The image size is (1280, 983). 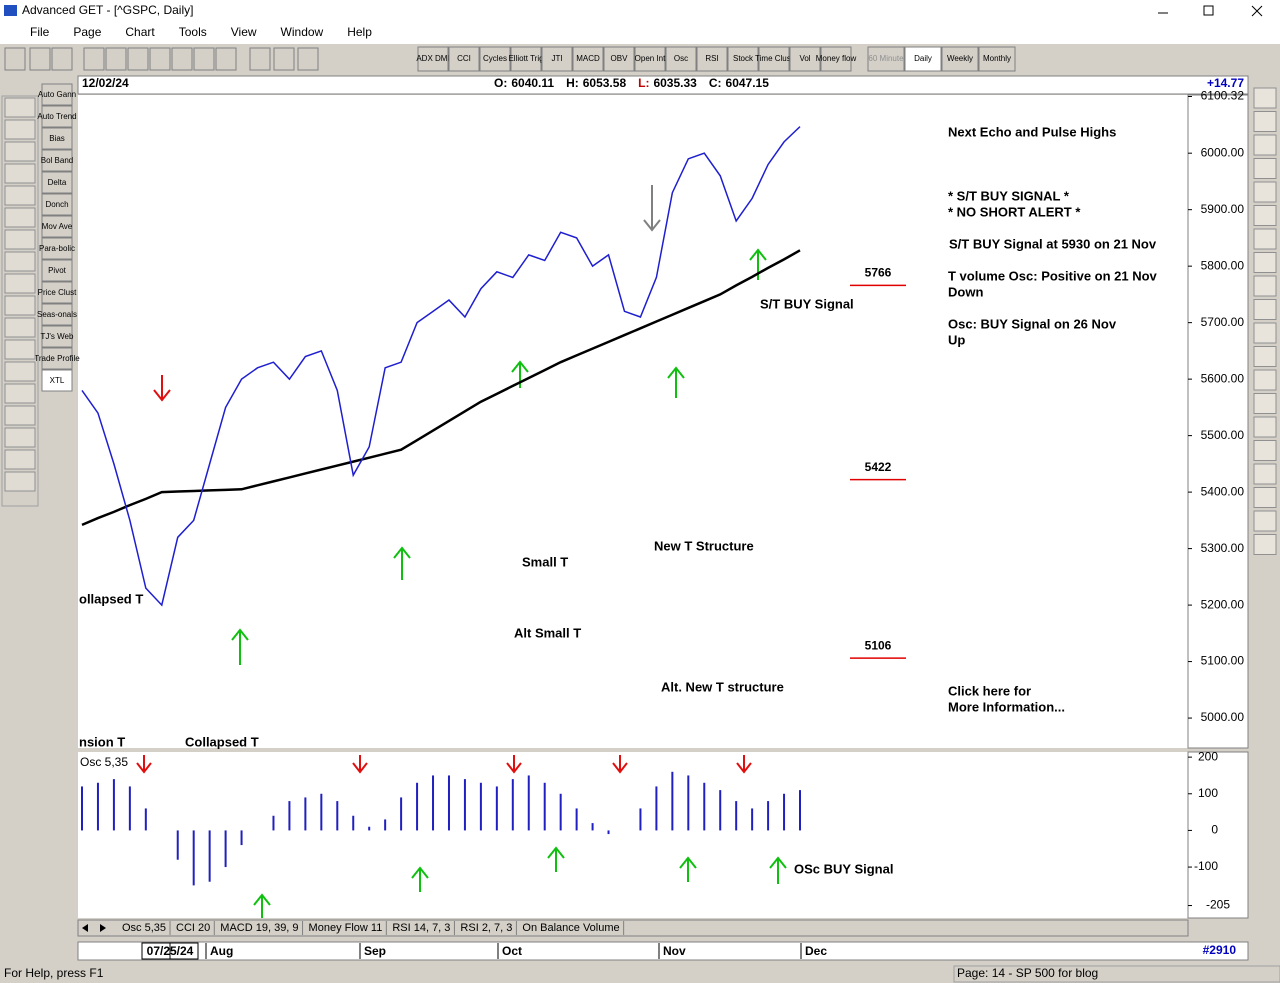 I want to click on left-tool-label: Pivot, so click(x=57, y=270).